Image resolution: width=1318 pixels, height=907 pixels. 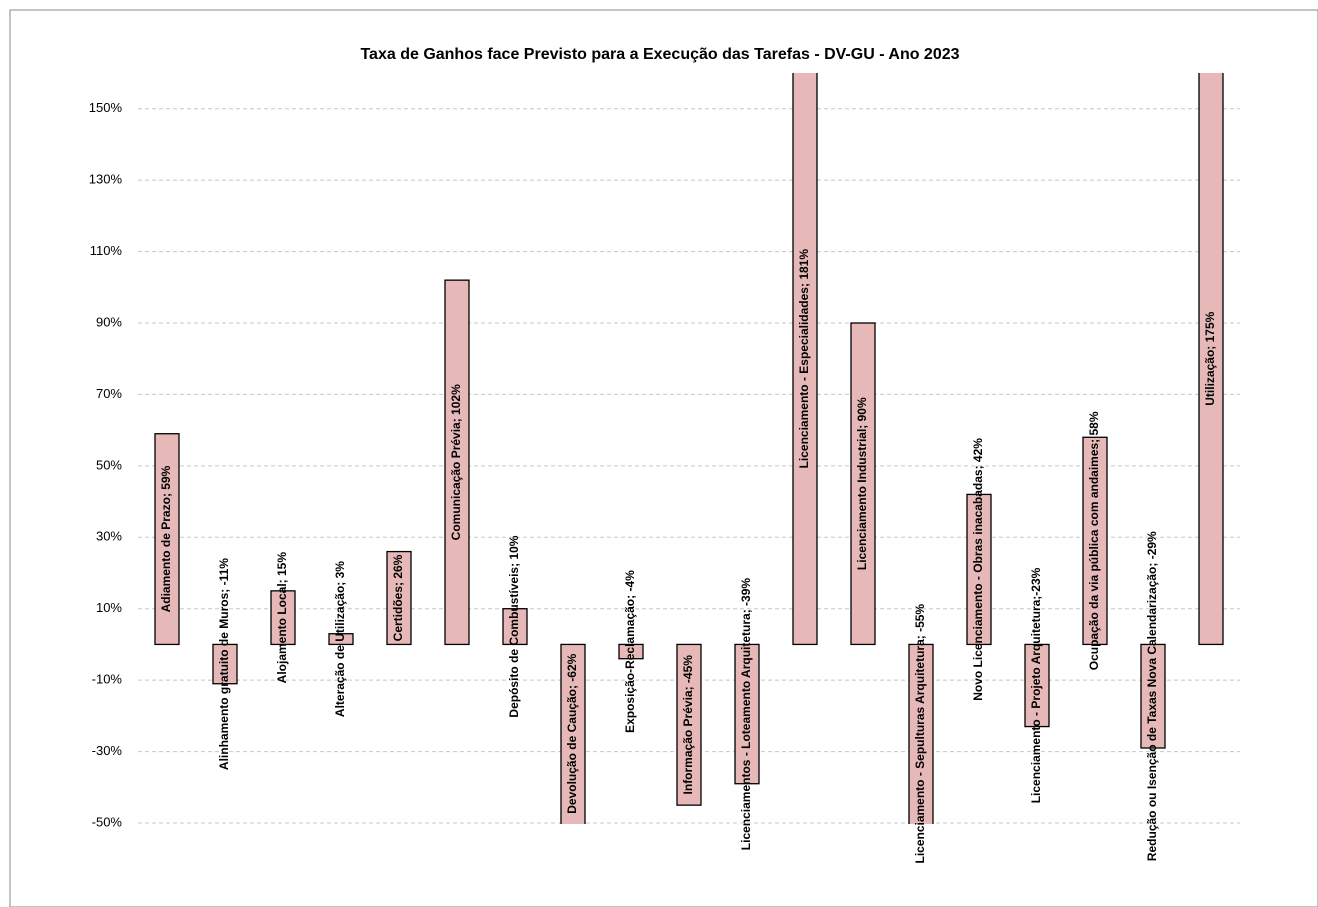 I want to click on y-tick-label: 70%, so click(x=109, y=393).